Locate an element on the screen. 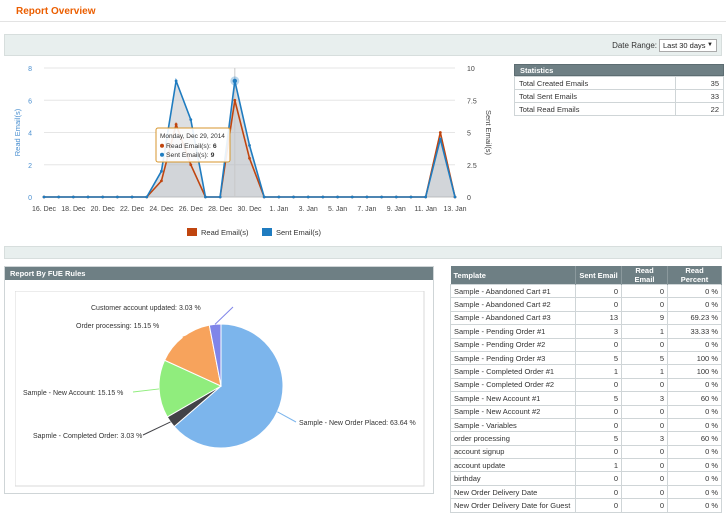 The height and width of the screenshot is (517, 726). x-tick-label: 11. Jan is located at coordinates (425, 209).